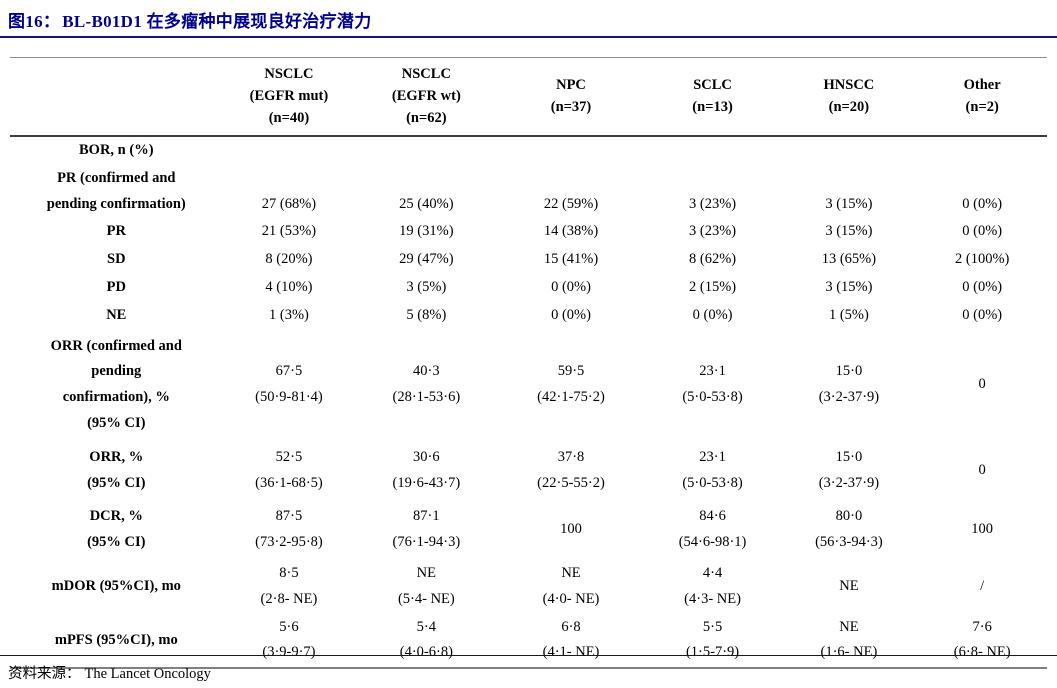 This screenshot has height=688, width=1057. Describe the element at coordinates (848, 530) in the screenshot. I see `table-cell-dcr-hnscc: 80·0 (56·3-94·3)` at that location.